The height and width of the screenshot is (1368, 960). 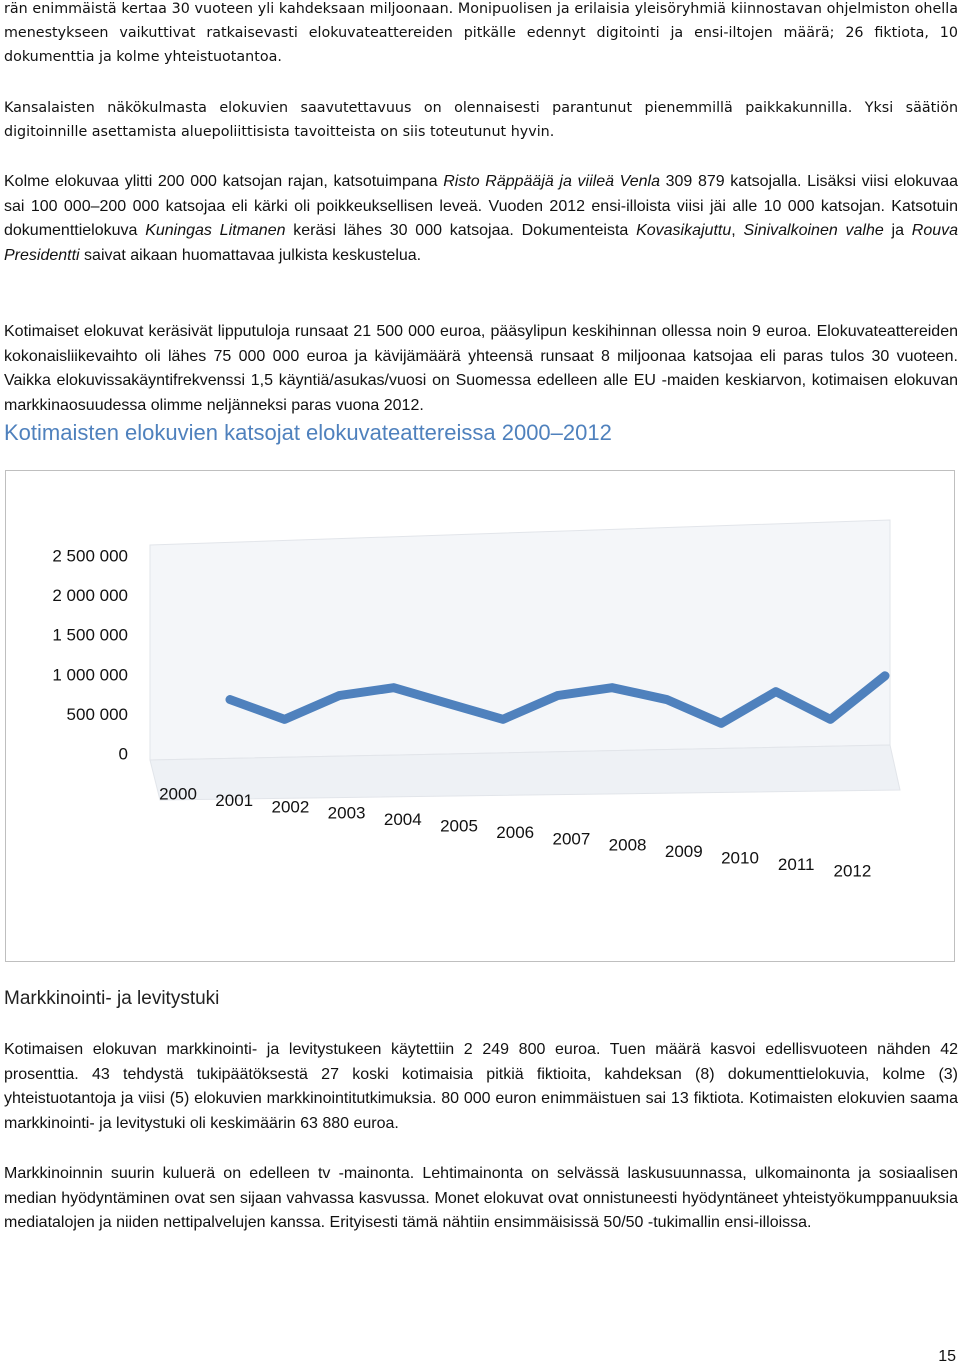 What do you see at coordinates (520, 640) in the screenshot?
I see `back-wall` at bounding box center [520, 640].